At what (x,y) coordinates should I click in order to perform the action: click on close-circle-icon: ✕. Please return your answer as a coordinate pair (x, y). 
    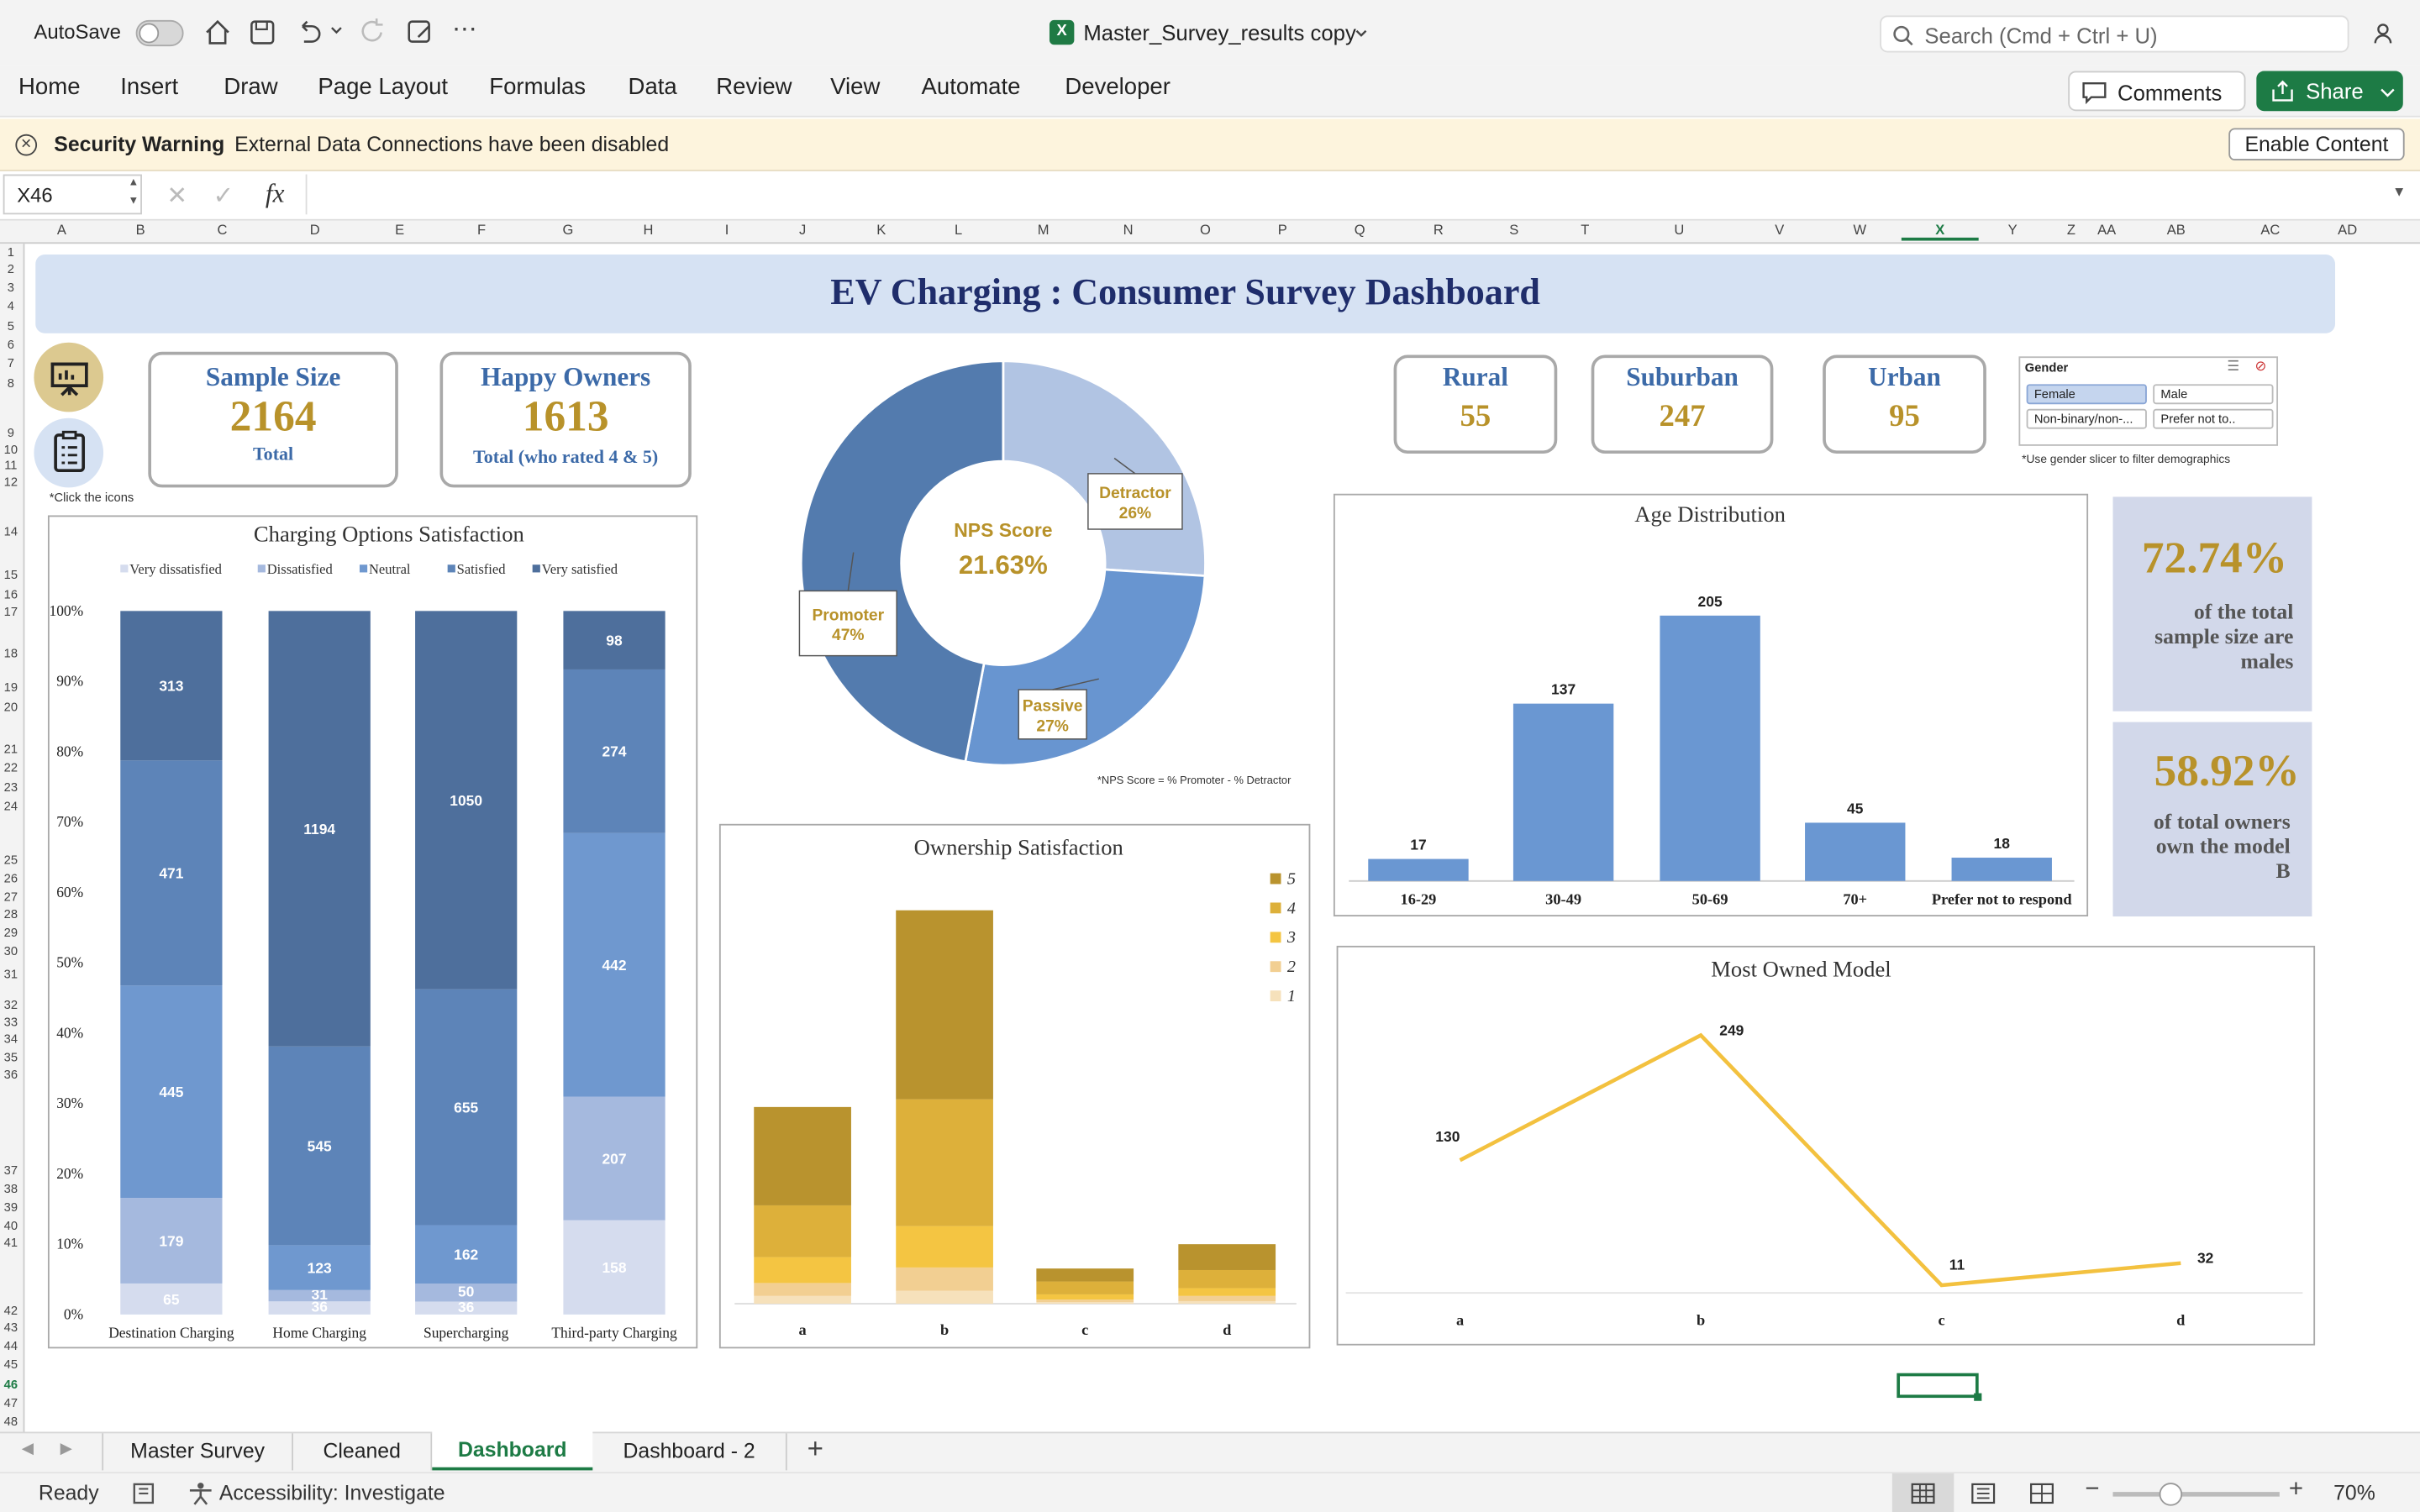
    Looking at the image, I should click on (26, 145).